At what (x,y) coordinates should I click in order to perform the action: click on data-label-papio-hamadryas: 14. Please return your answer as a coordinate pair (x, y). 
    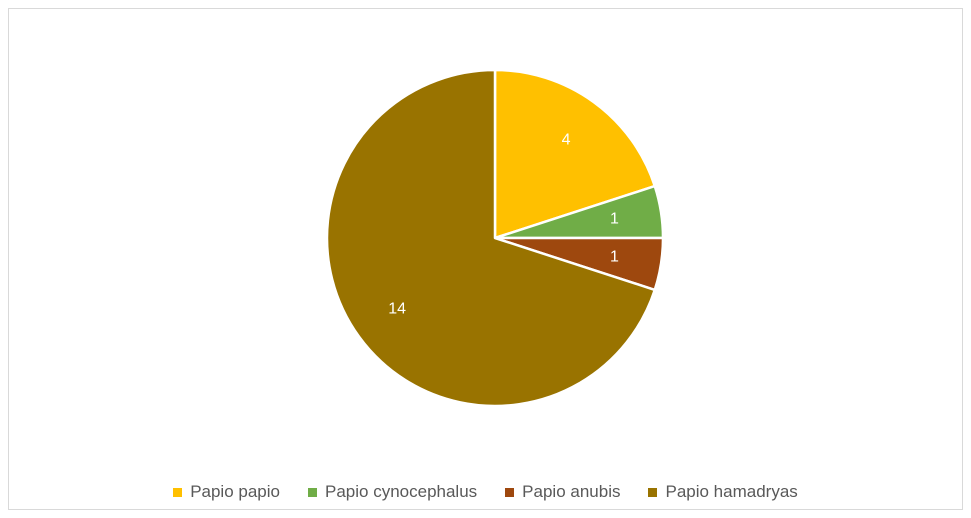
    Looking at the image, I should click on (397, 309).